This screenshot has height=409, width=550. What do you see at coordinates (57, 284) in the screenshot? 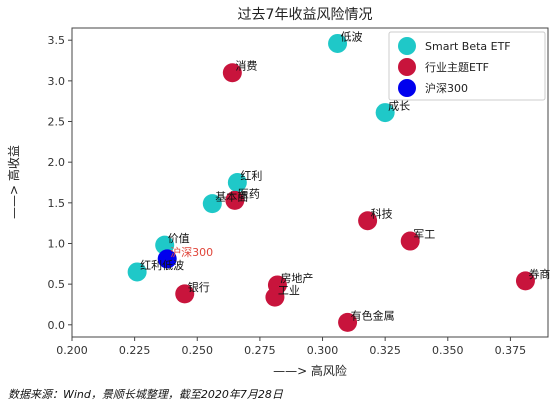
I see `y-tick-label: 0.5` at bounding box center [57, 284].